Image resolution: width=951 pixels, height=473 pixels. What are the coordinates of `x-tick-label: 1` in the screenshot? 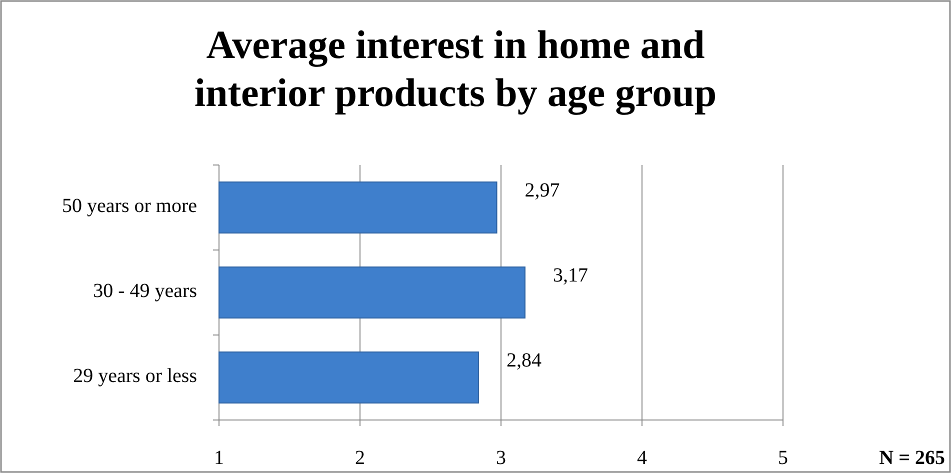 It's located at (219, 458).